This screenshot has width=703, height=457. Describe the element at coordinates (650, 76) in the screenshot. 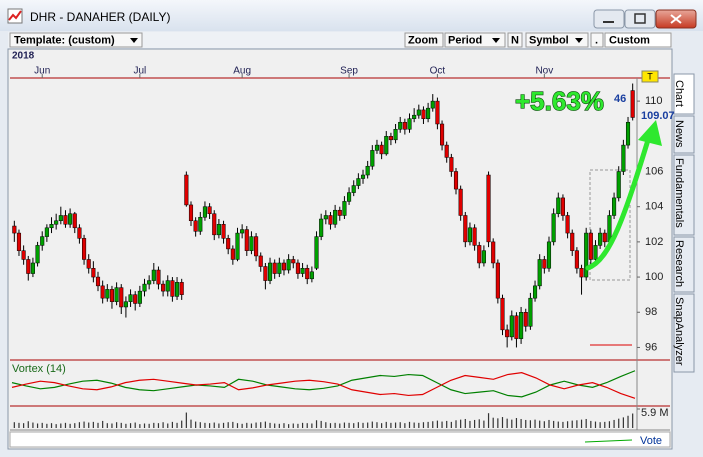

I see `tag-label: T` at that location.